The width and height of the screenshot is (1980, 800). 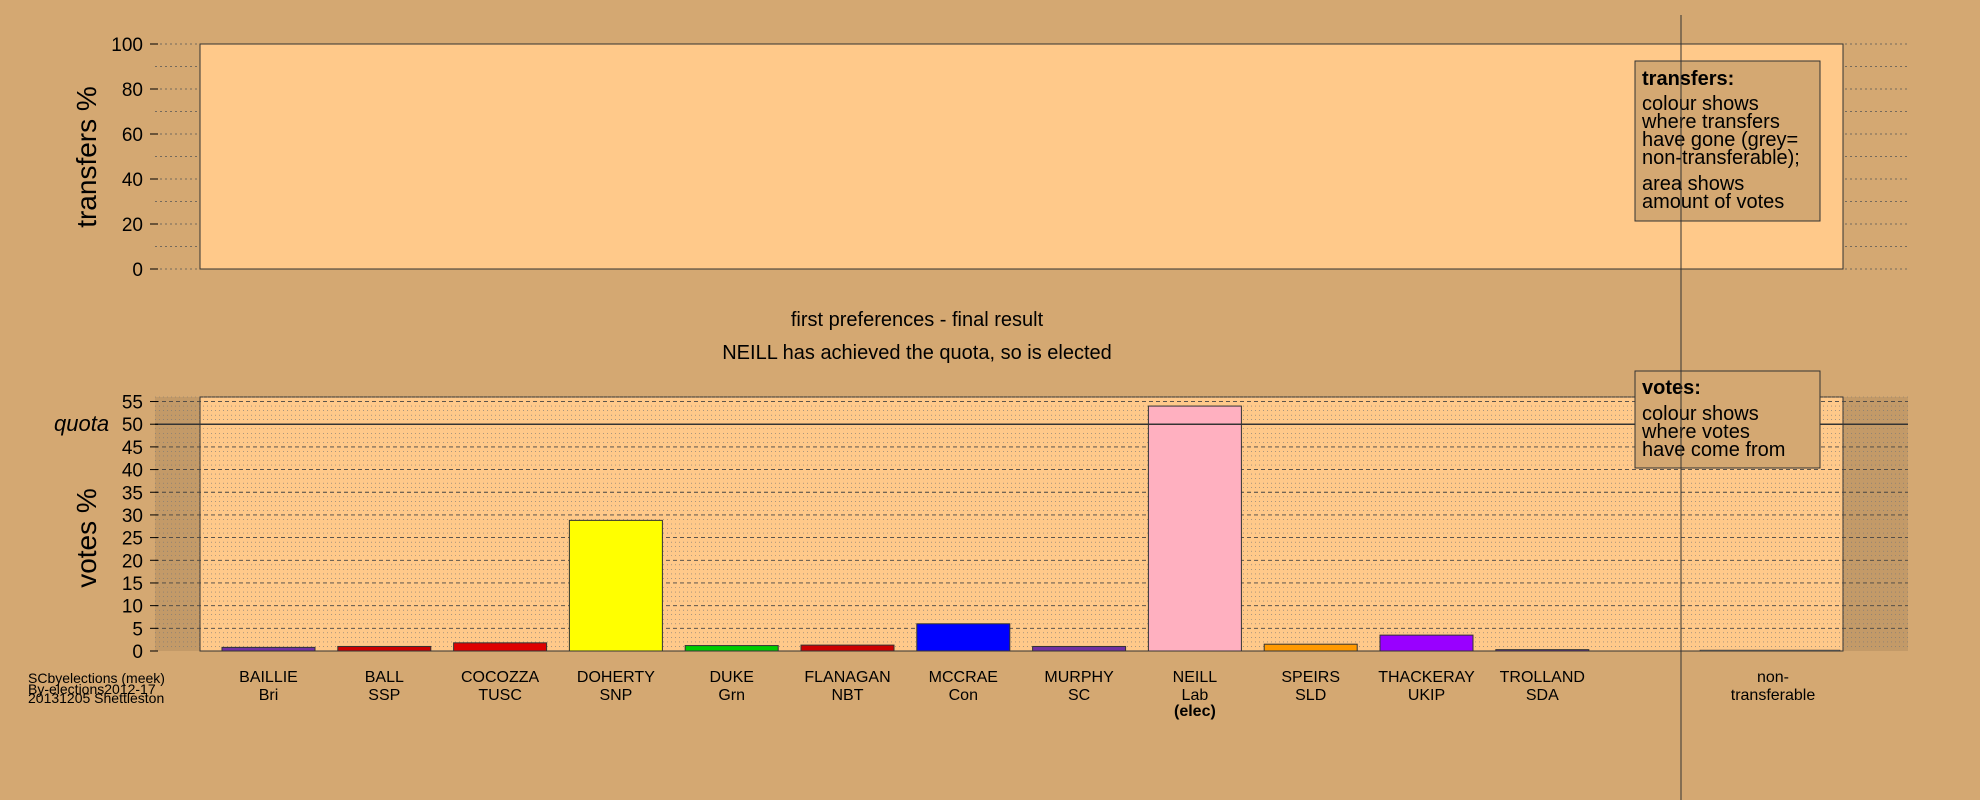 What do you see at coordinates (917, 320) in the screenshot?
I see `chart-heading-line1: first preferences - final result` at bounding box center [917, 320].